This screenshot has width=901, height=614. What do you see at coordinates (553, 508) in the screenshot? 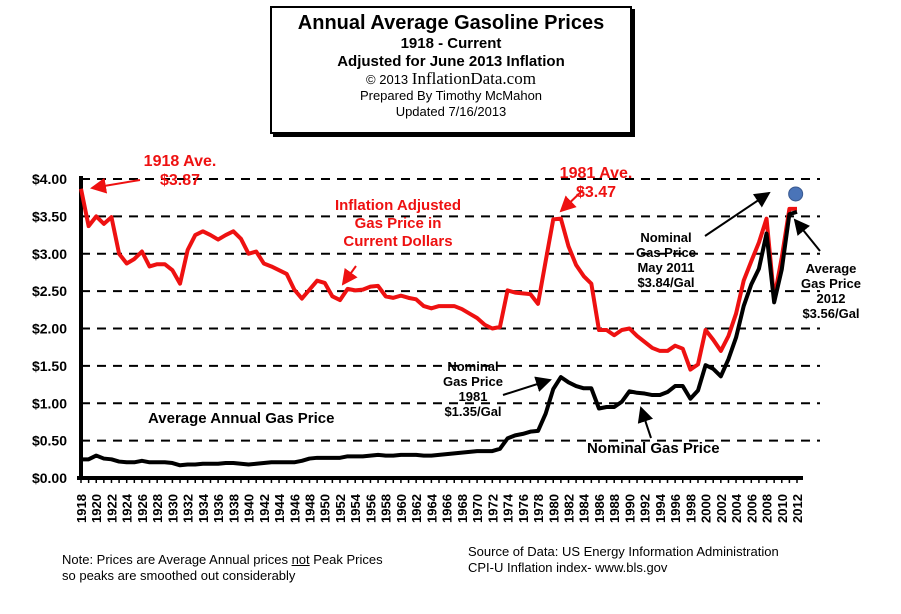
I see `x-tick-label: 1980` at bounding box center [553, 508].